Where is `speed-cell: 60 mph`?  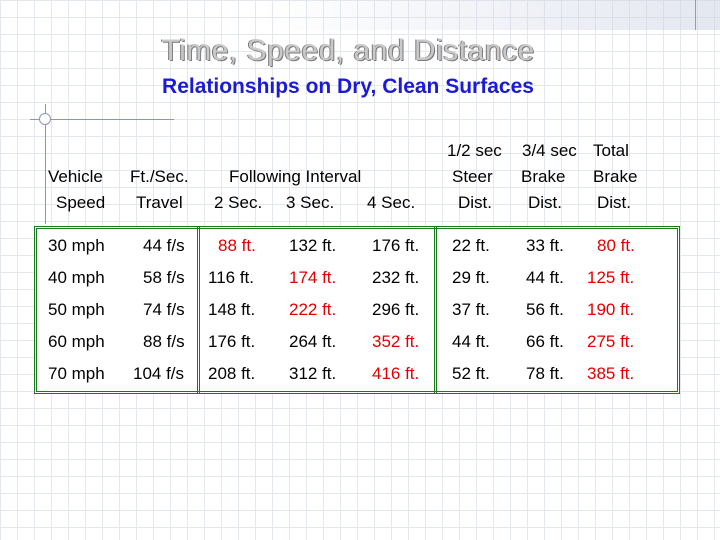
speed-cell: 60 mph is located at coordinates (76, 341).